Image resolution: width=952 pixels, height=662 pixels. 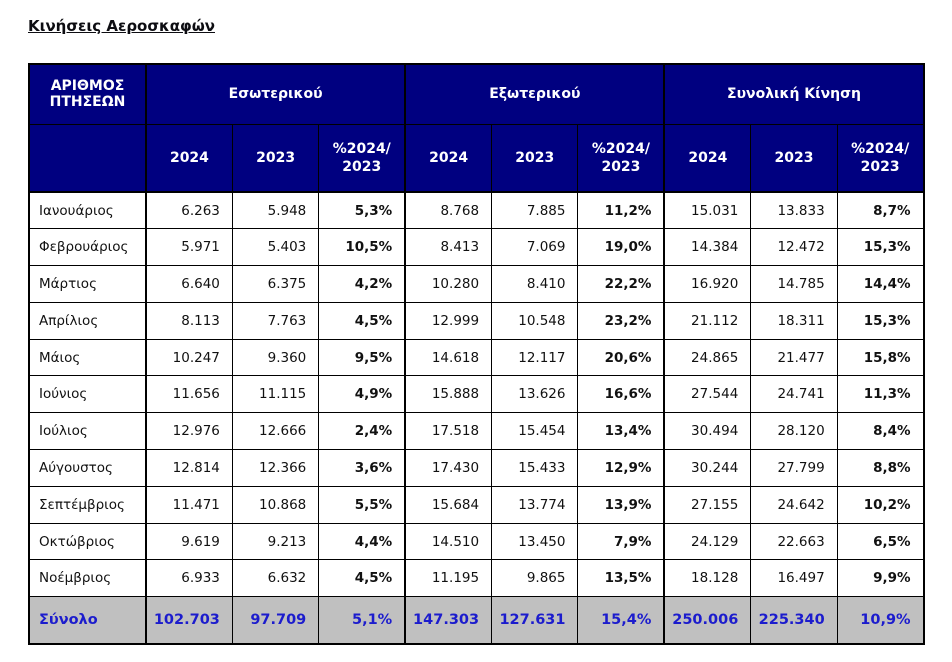 I want to click on value-cell: 30.494, so click(x=707, y=431).